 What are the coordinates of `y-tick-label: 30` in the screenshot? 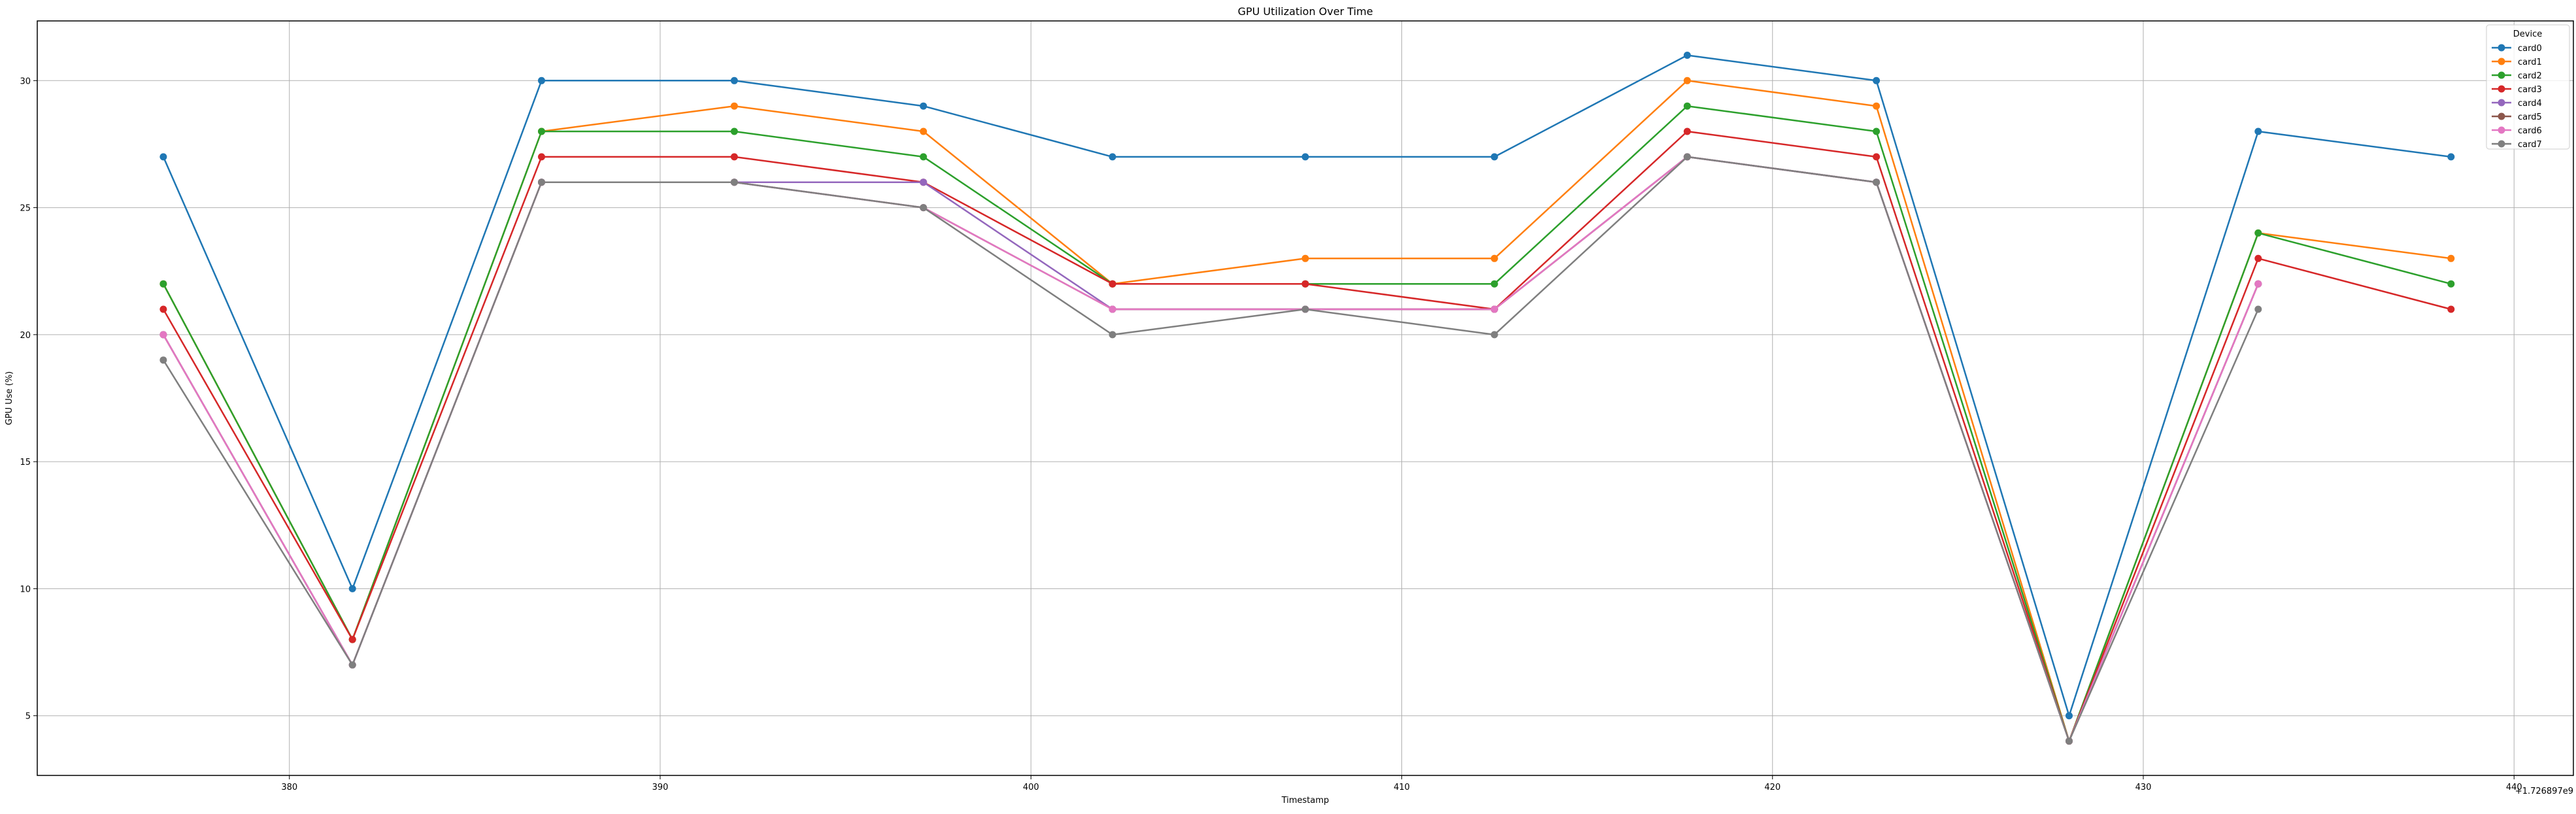 It's located at (26, 81).